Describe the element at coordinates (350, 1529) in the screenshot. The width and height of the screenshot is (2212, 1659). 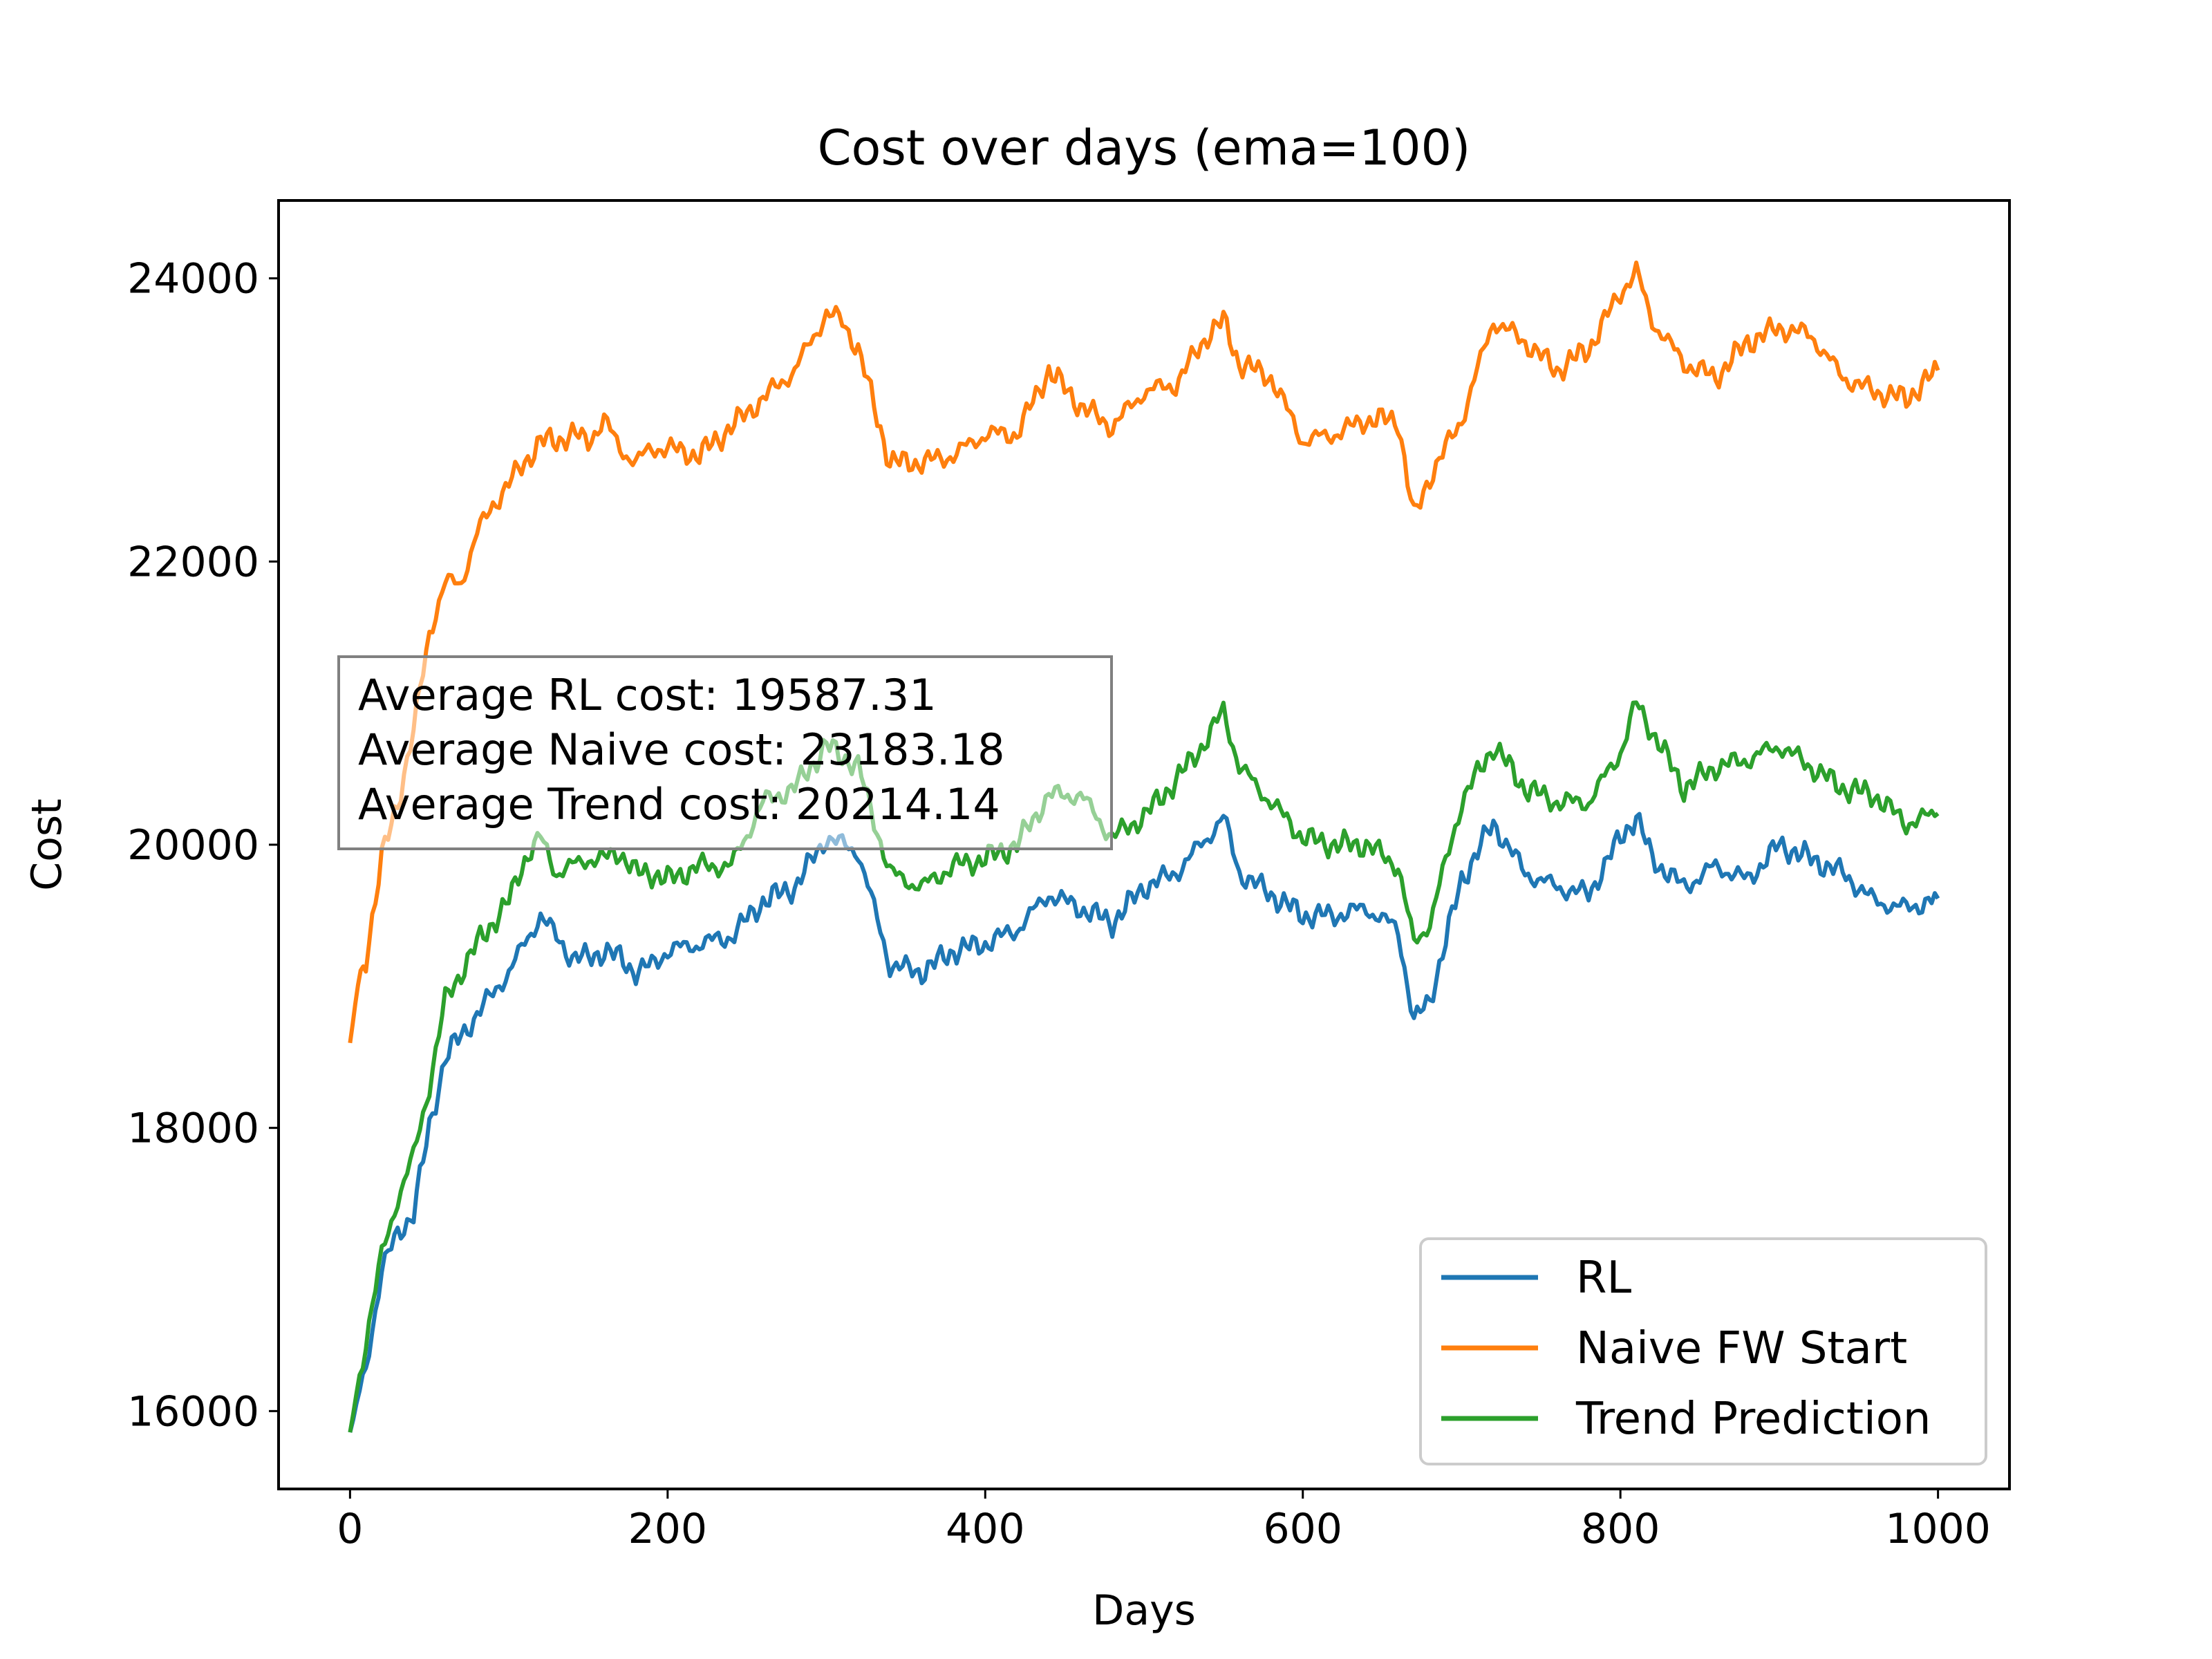
I see `x-tick-label: 0` at that location.